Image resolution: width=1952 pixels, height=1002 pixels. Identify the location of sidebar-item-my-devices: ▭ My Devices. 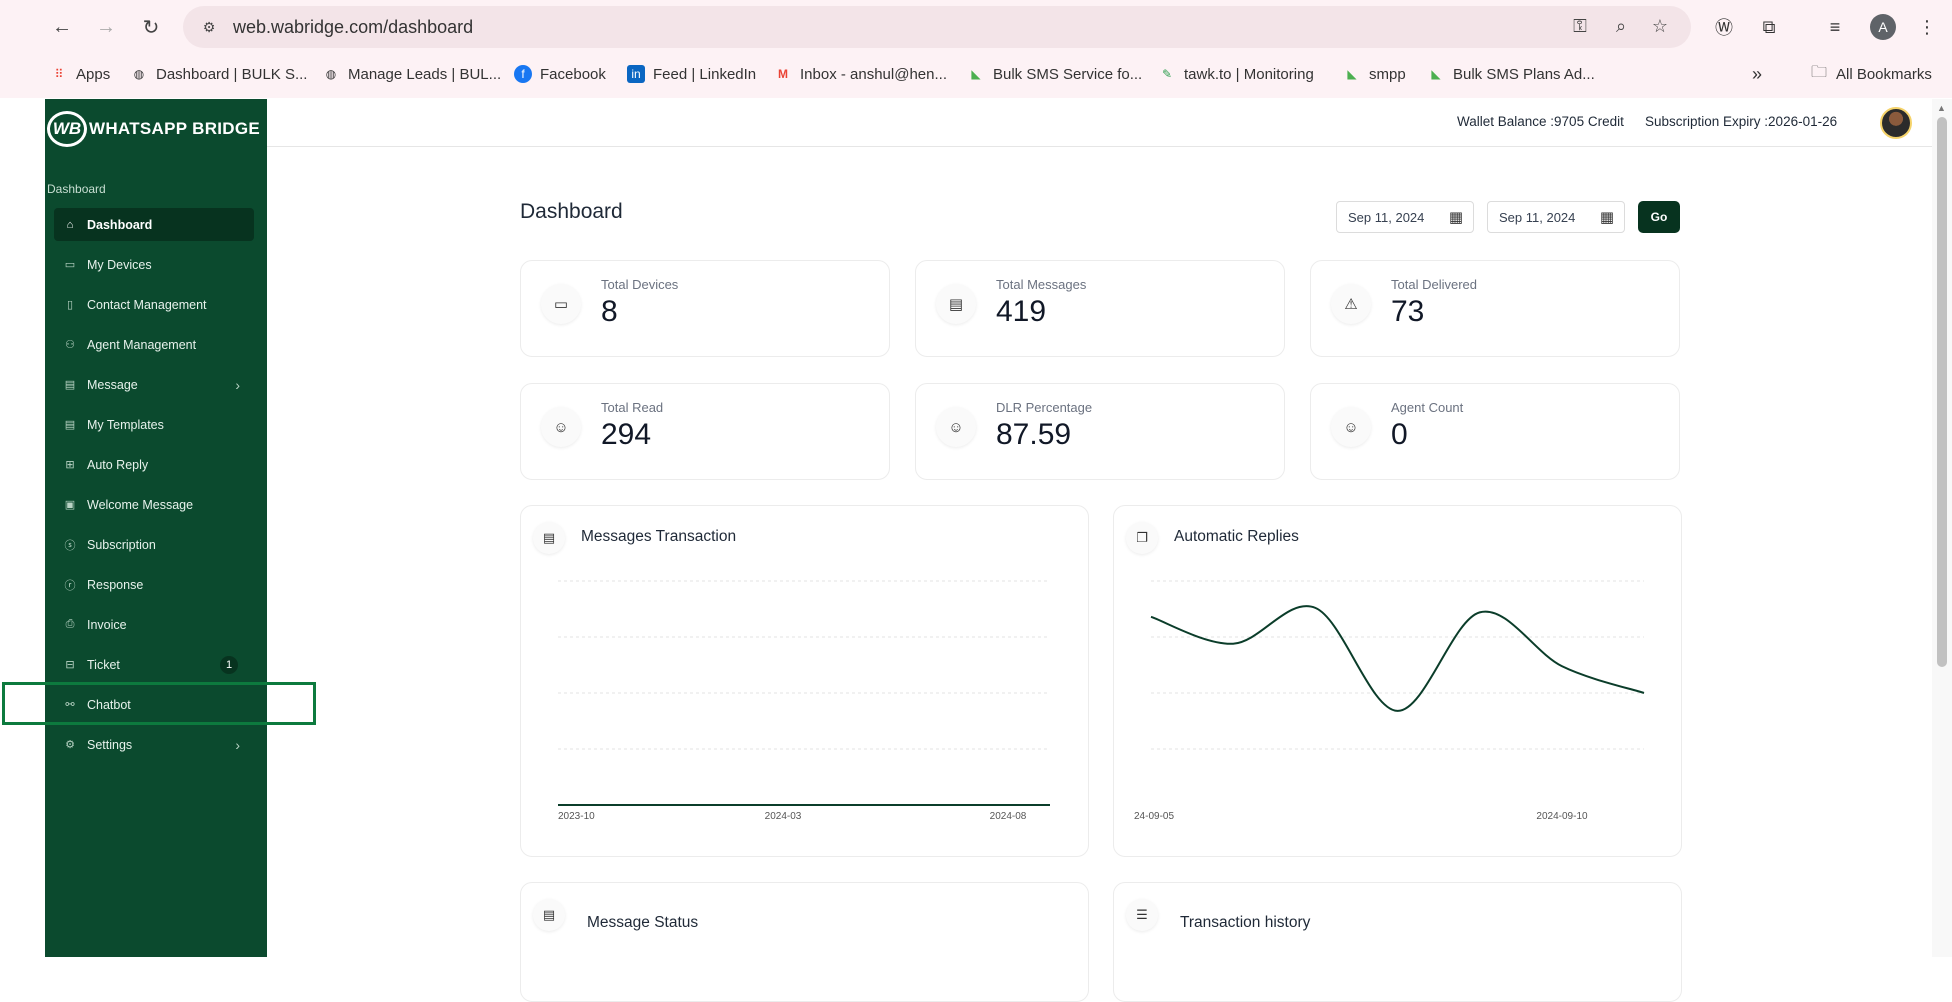
(154, 264).